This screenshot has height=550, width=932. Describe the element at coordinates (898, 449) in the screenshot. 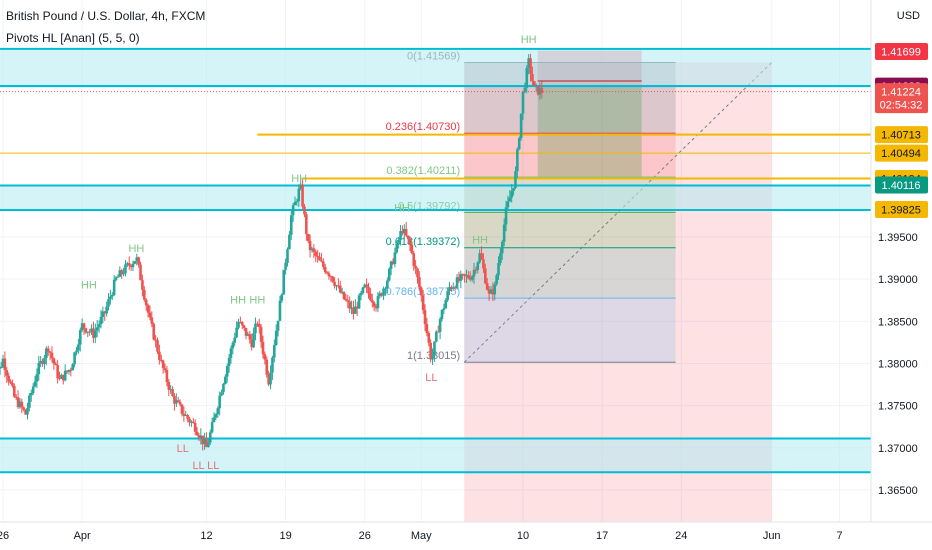

I see `price-tick-label: 1.37000` at that location.